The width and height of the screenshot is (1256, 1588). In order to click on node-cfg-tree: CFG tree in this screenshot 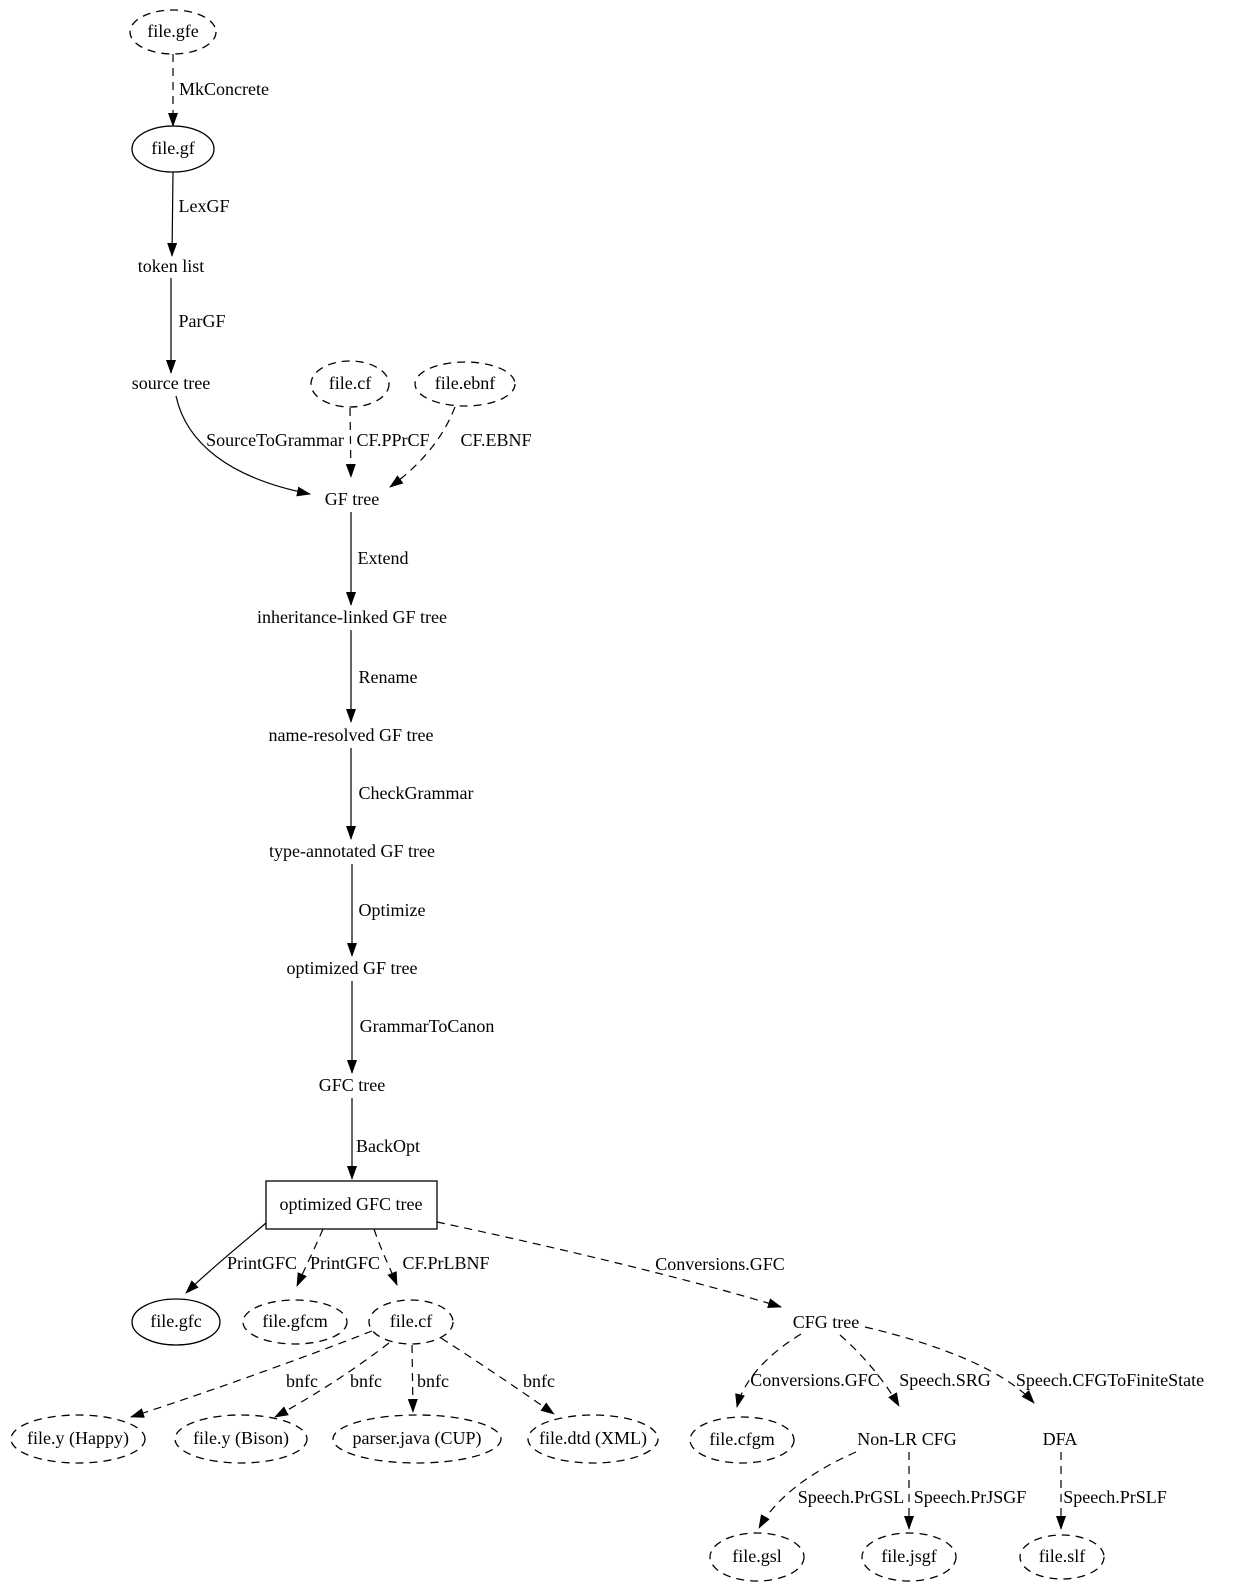, I will do `click(826, 1322)`.